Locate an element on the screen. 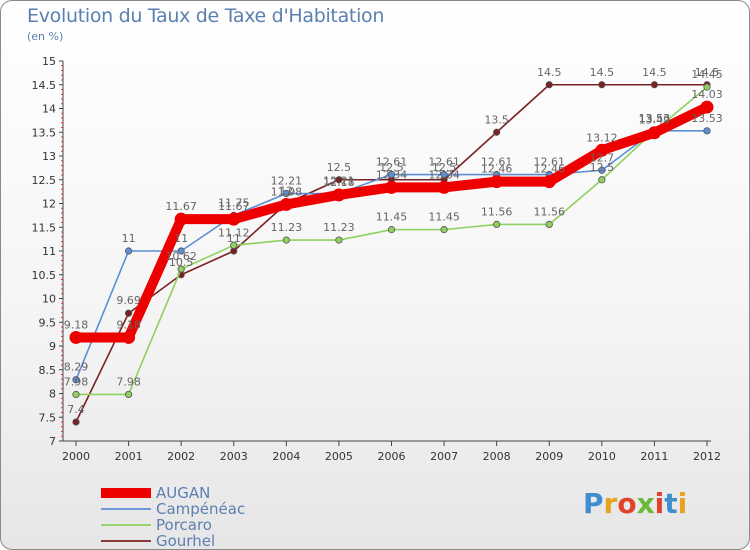  y-tick-label: 10 is located at coordinates (49, 299).